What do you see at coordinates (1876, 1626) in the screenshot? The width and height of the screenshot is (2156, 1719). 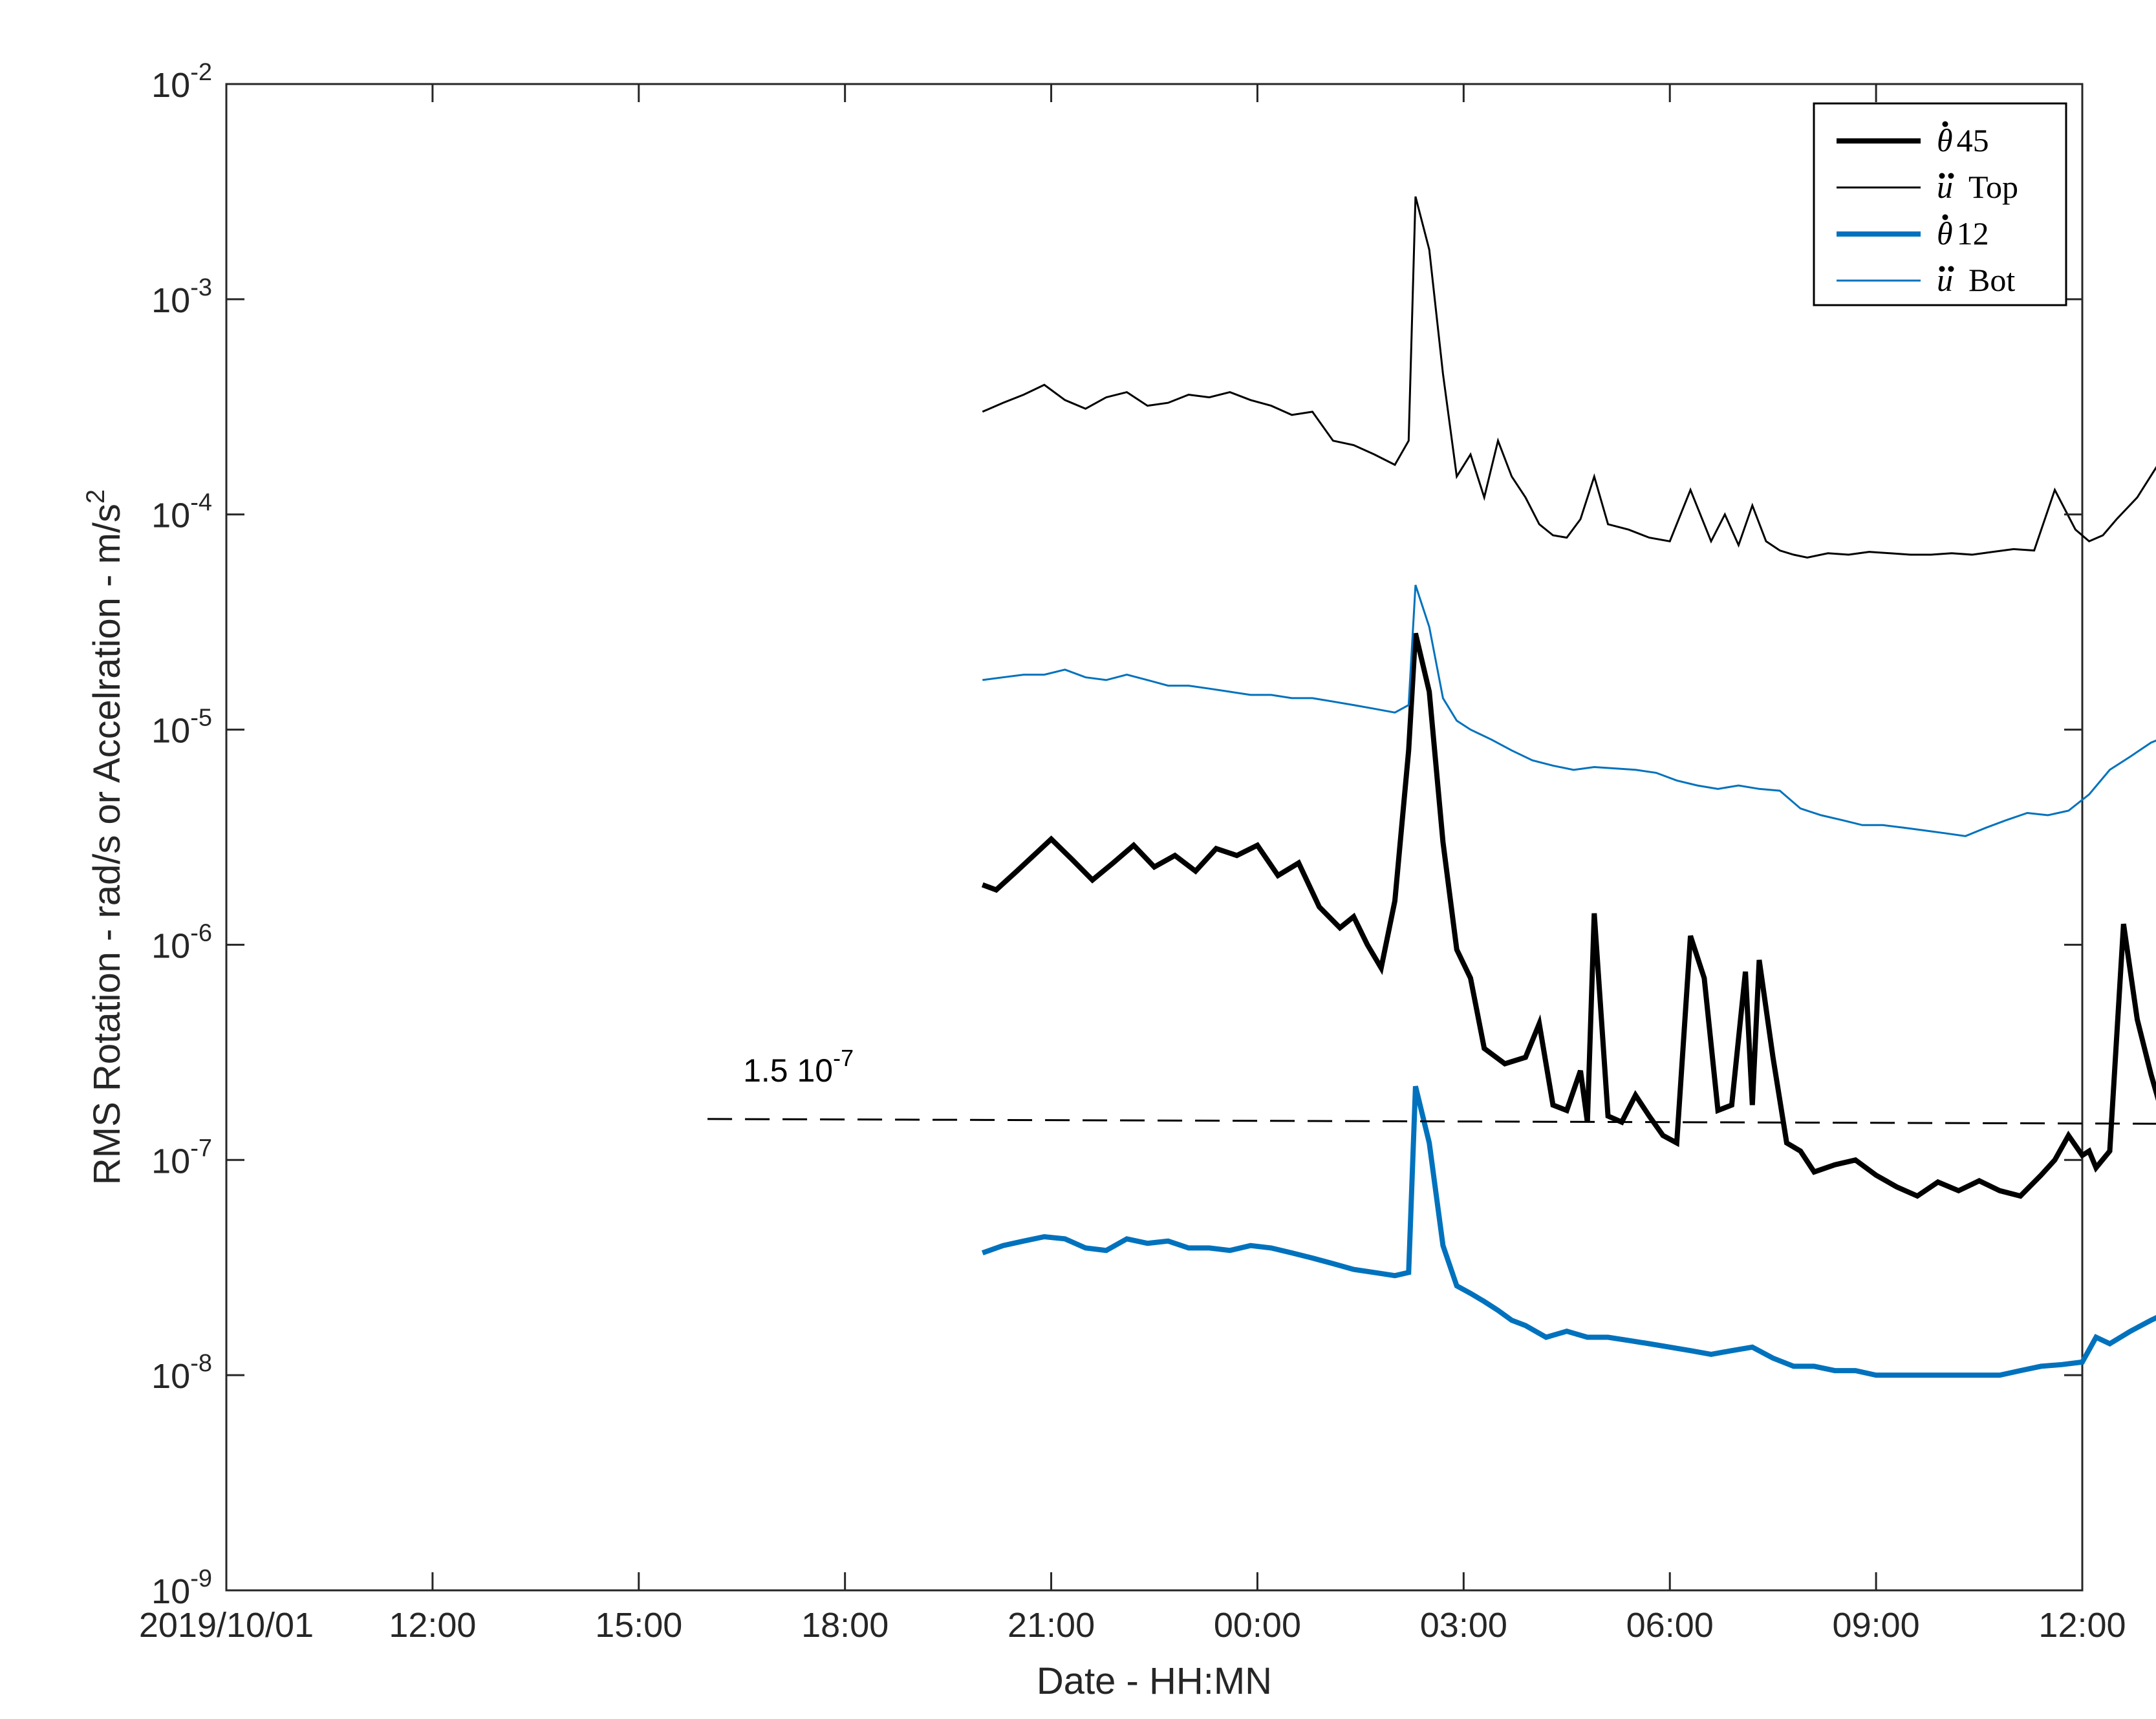 I see `x-tick-label-8: 09:00` at bounding box center [1876, 1626].